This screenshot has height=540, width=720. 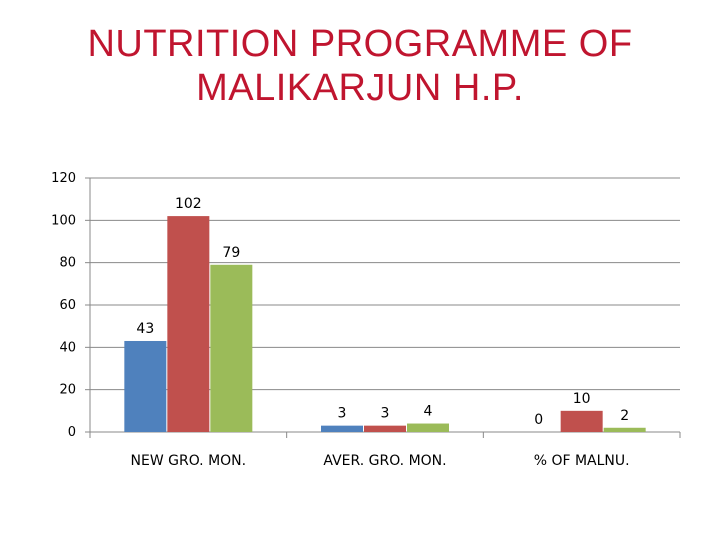 What do you see at coordinates (63, 178) in the screenshot?
I see `y-tick-label: 120` at bounding box center [63, 178].